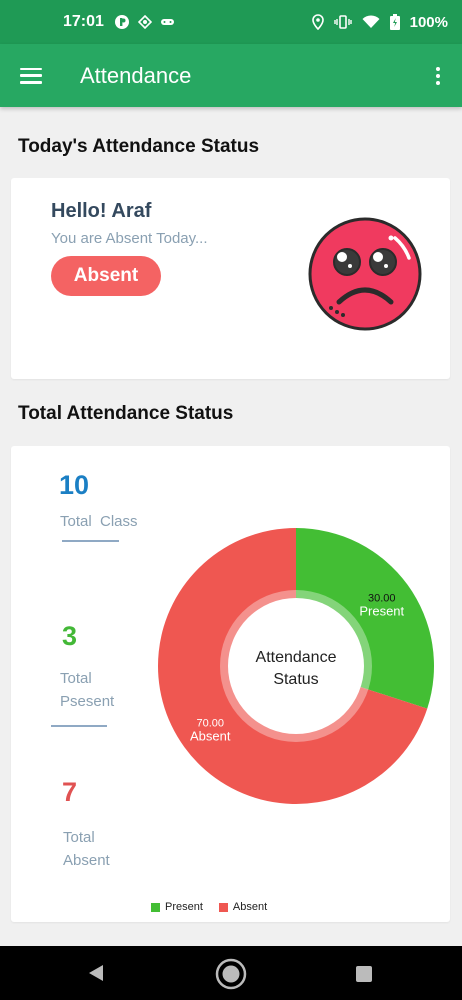 This screenshot has width=462, height=1000. What do you see at coordinates (86, 849) in the screenshot?
I see `total-absent-label: Total Absent` at bounding box center [86, 849].